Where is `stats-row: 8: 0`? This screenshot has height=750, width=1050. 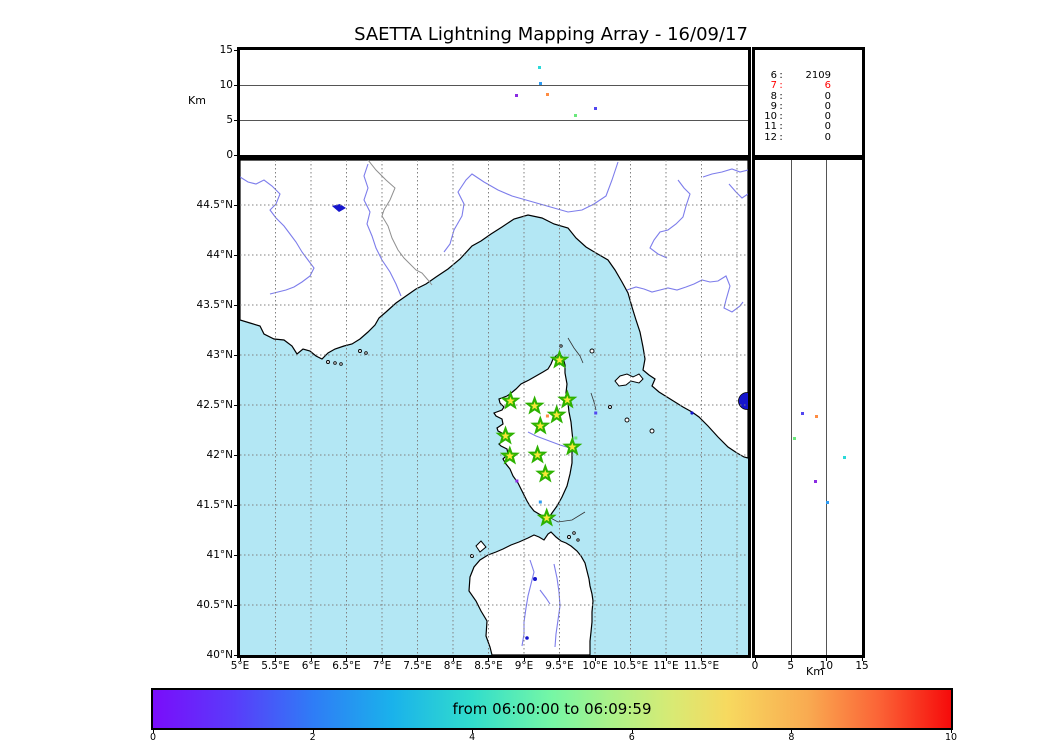
stats-row: 8: 0 is located at coordinates (808, 96).